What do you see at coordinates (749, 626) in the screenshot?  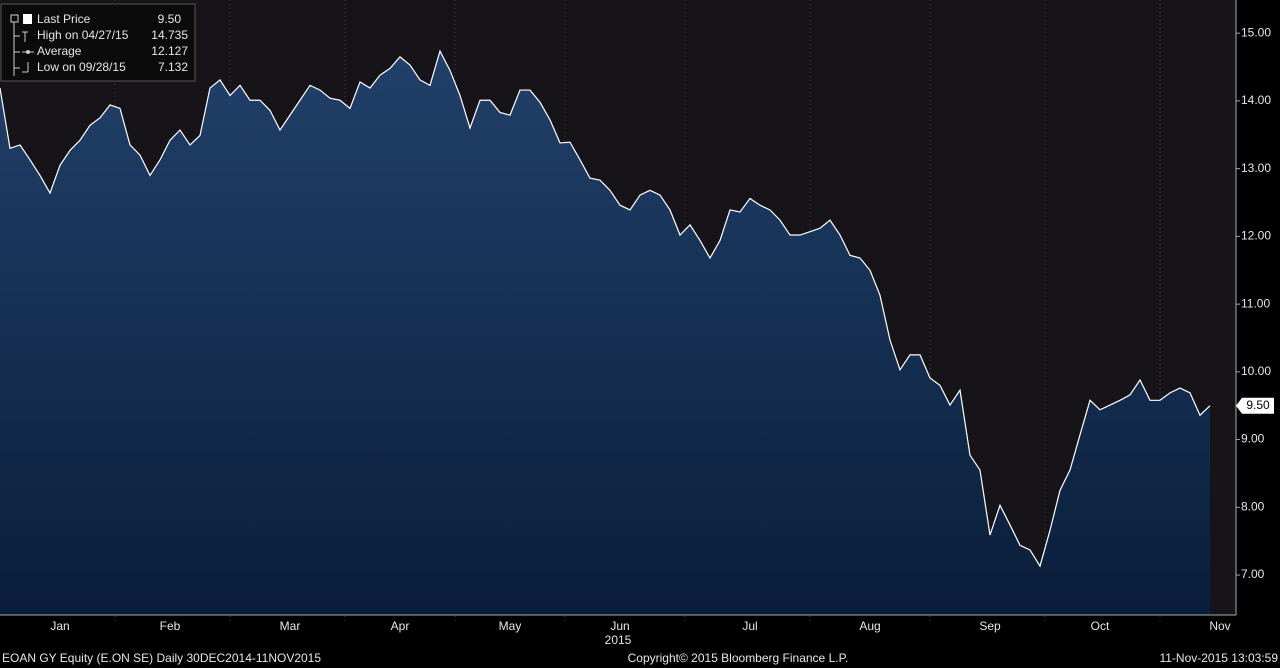 I see `x-tick-label: Jul` at bounding box center [749, 626].